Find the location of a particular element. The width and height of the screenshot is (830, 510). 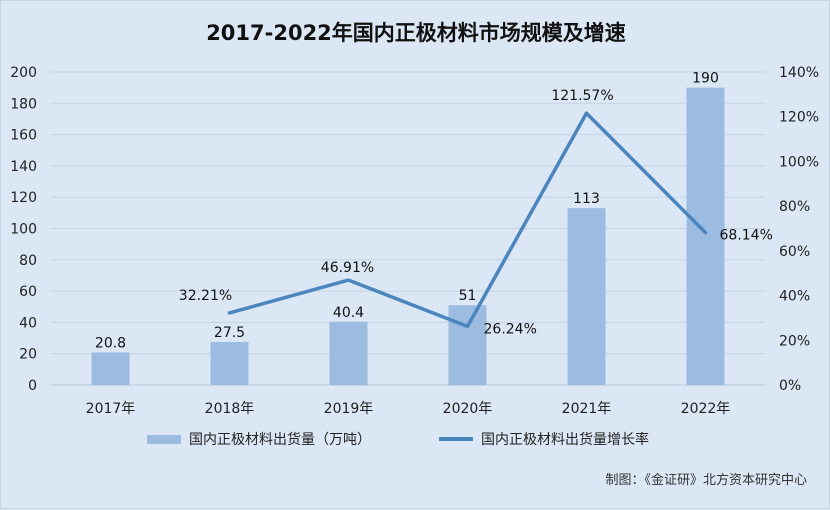

line-value-label: 32.21% is located at coordinates (205, 296).